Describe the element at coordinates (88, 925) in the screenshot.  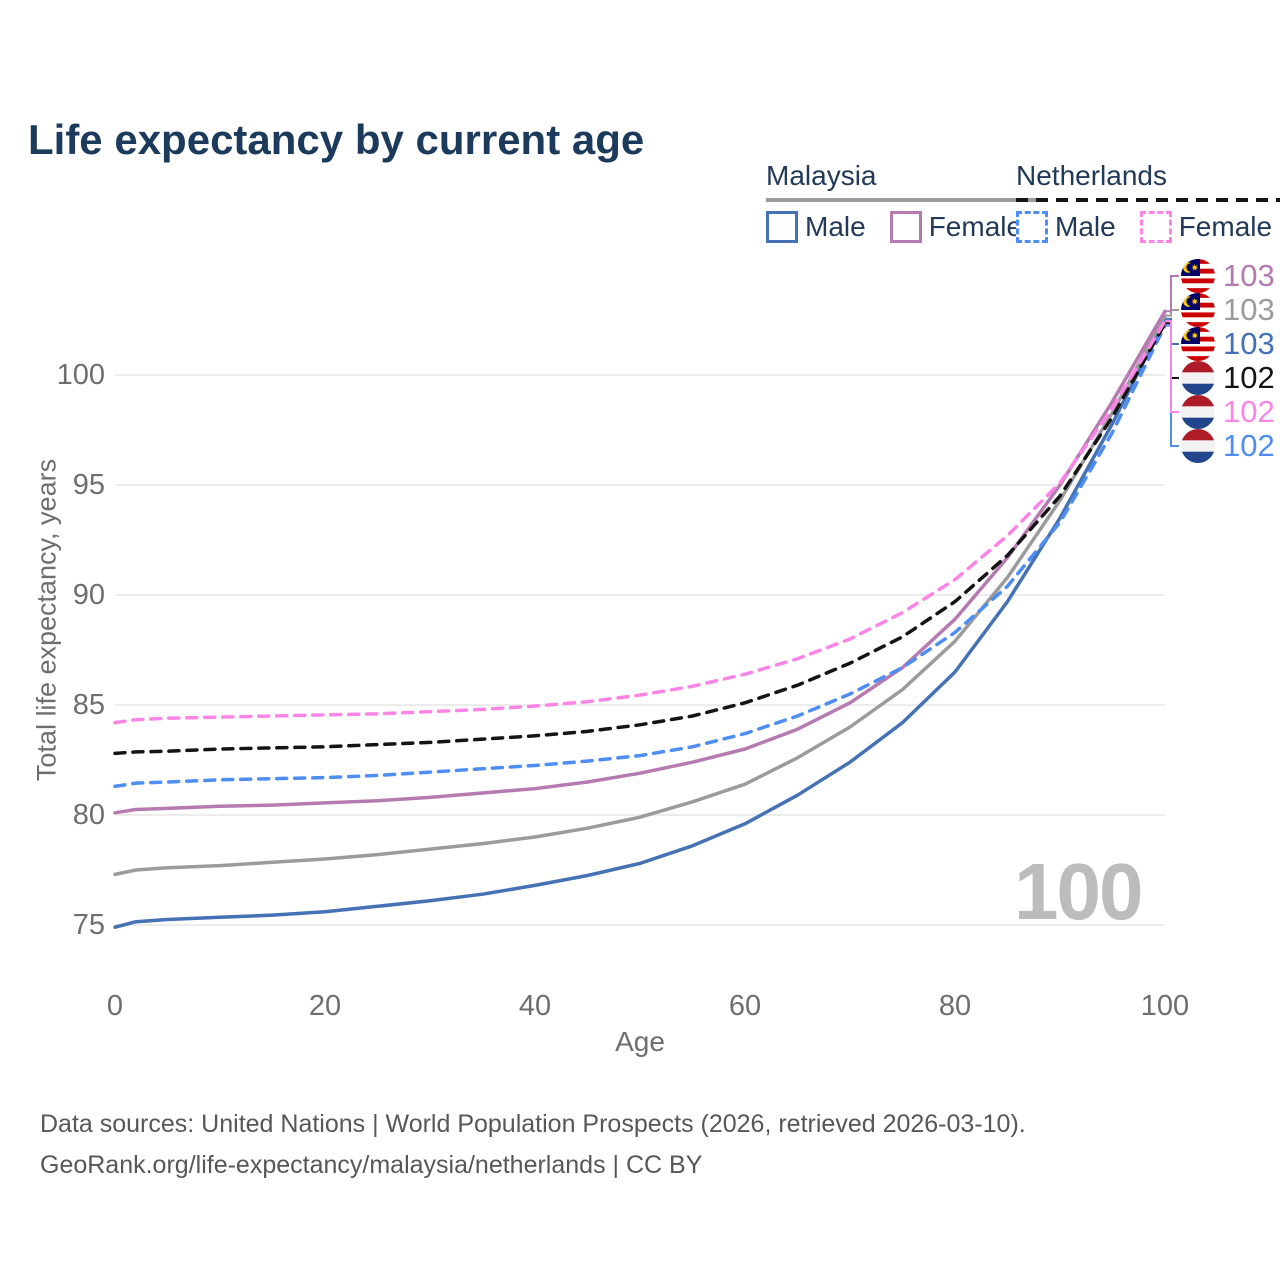
I see `y-tick-label: 75` at that location.